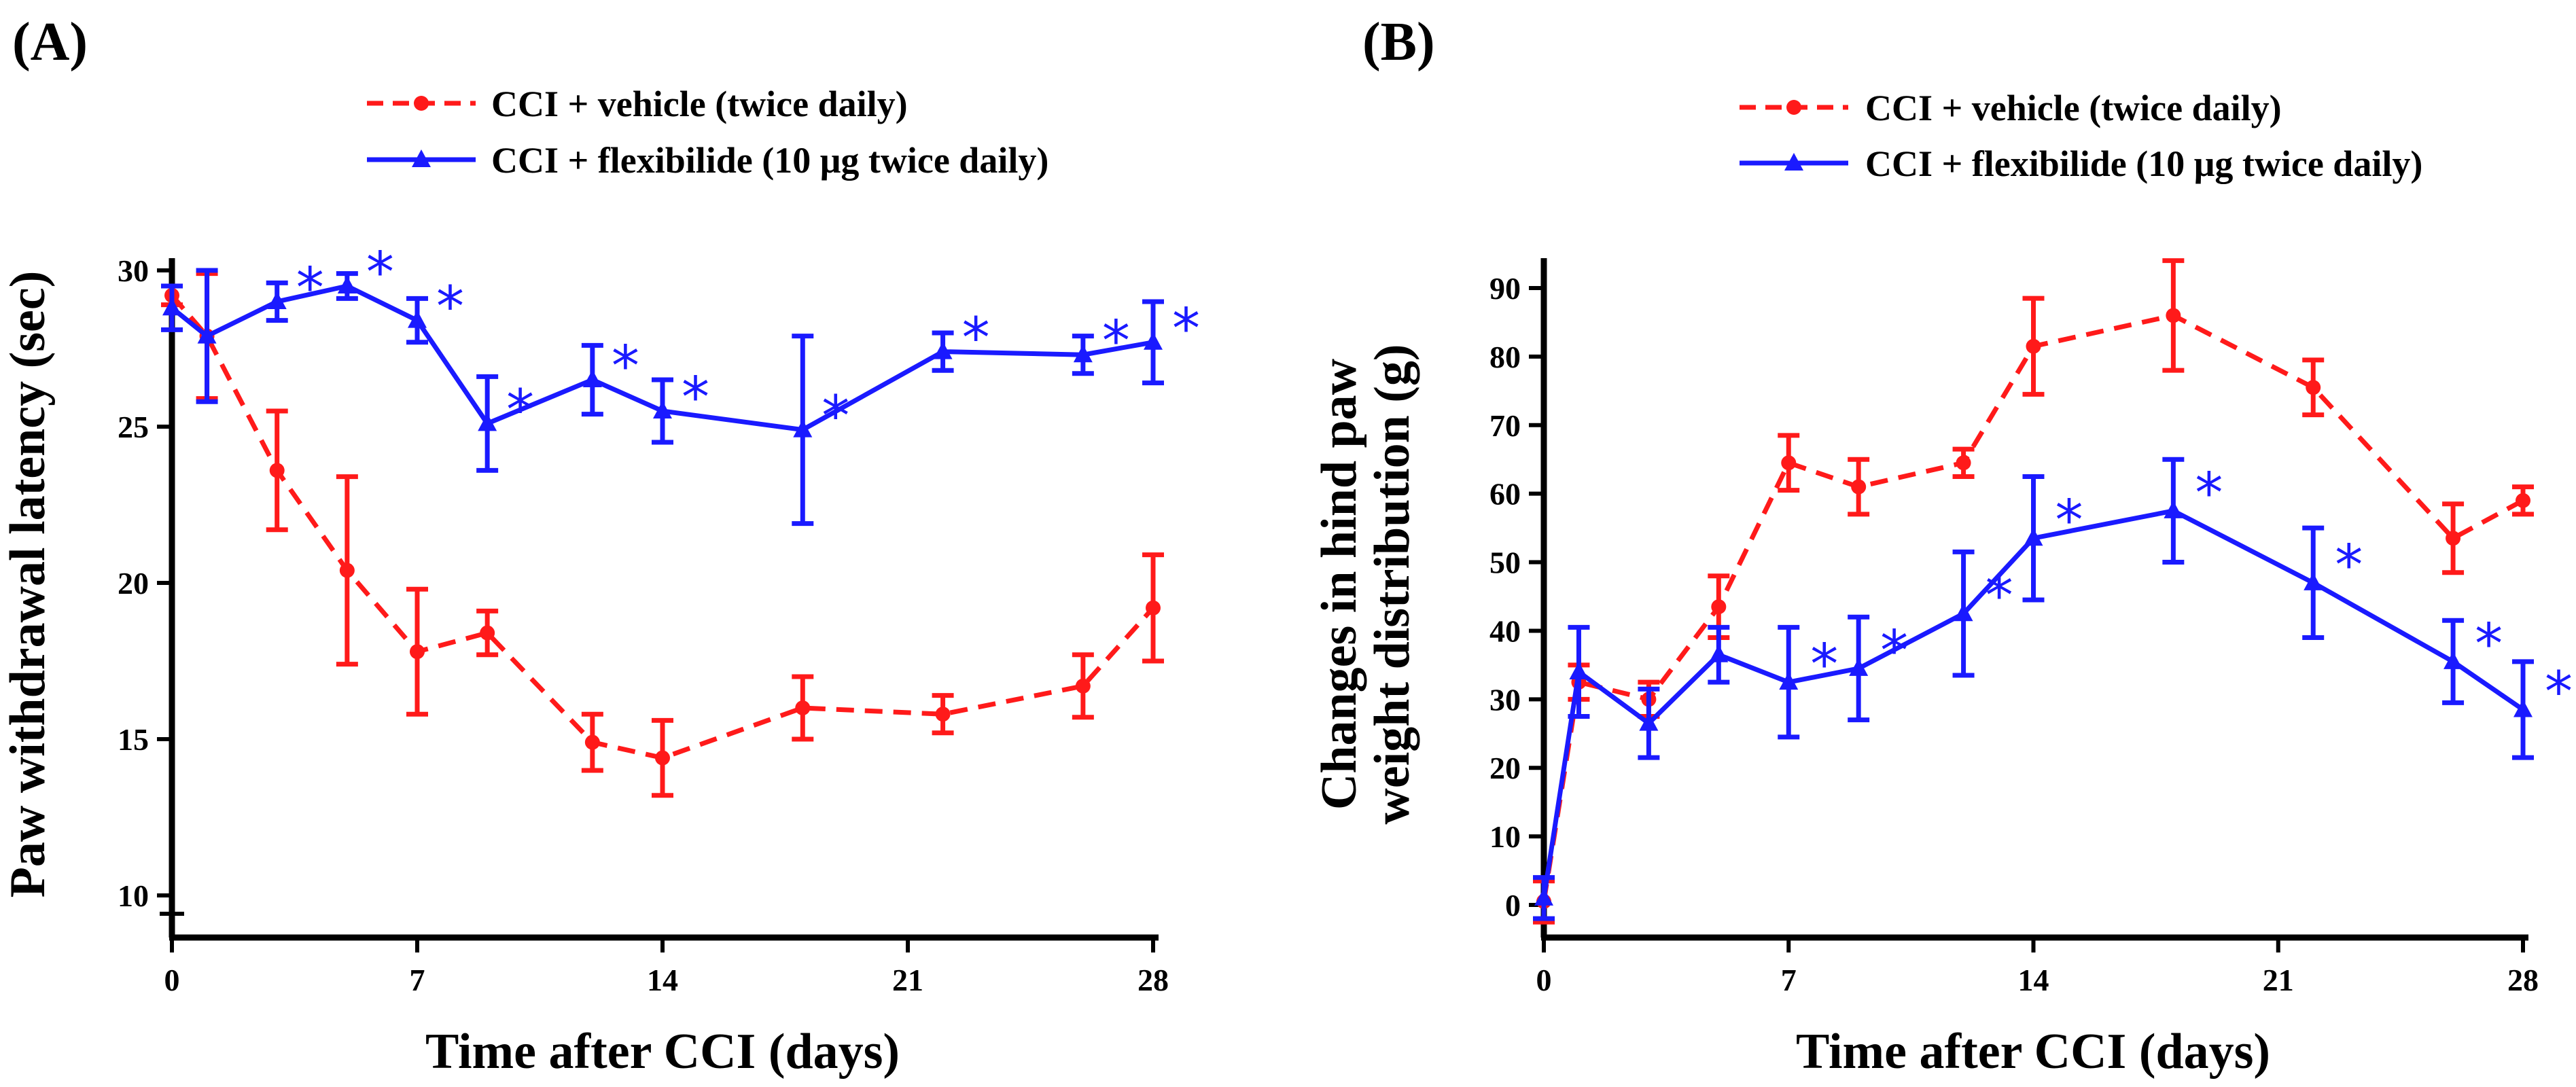 The image size is (2576, 1087). I want to click on y-tick-label: 15, so click(133, 739).